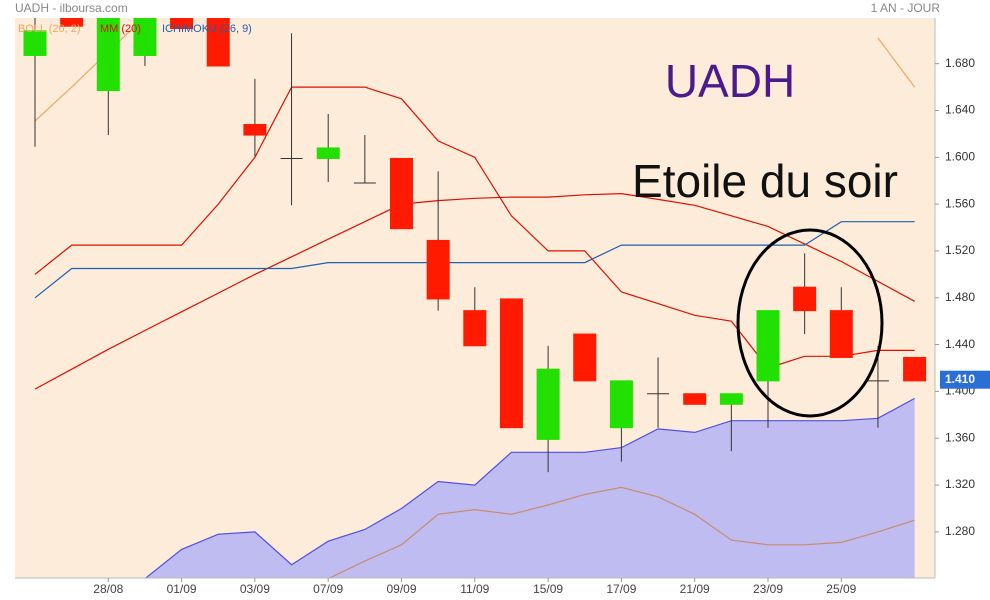 The image size is (990, 600). What do you see at coordinates (960, 484) in the screenshot?
I see `y-tick-label: 1.320` at bounding box center [960, 484].